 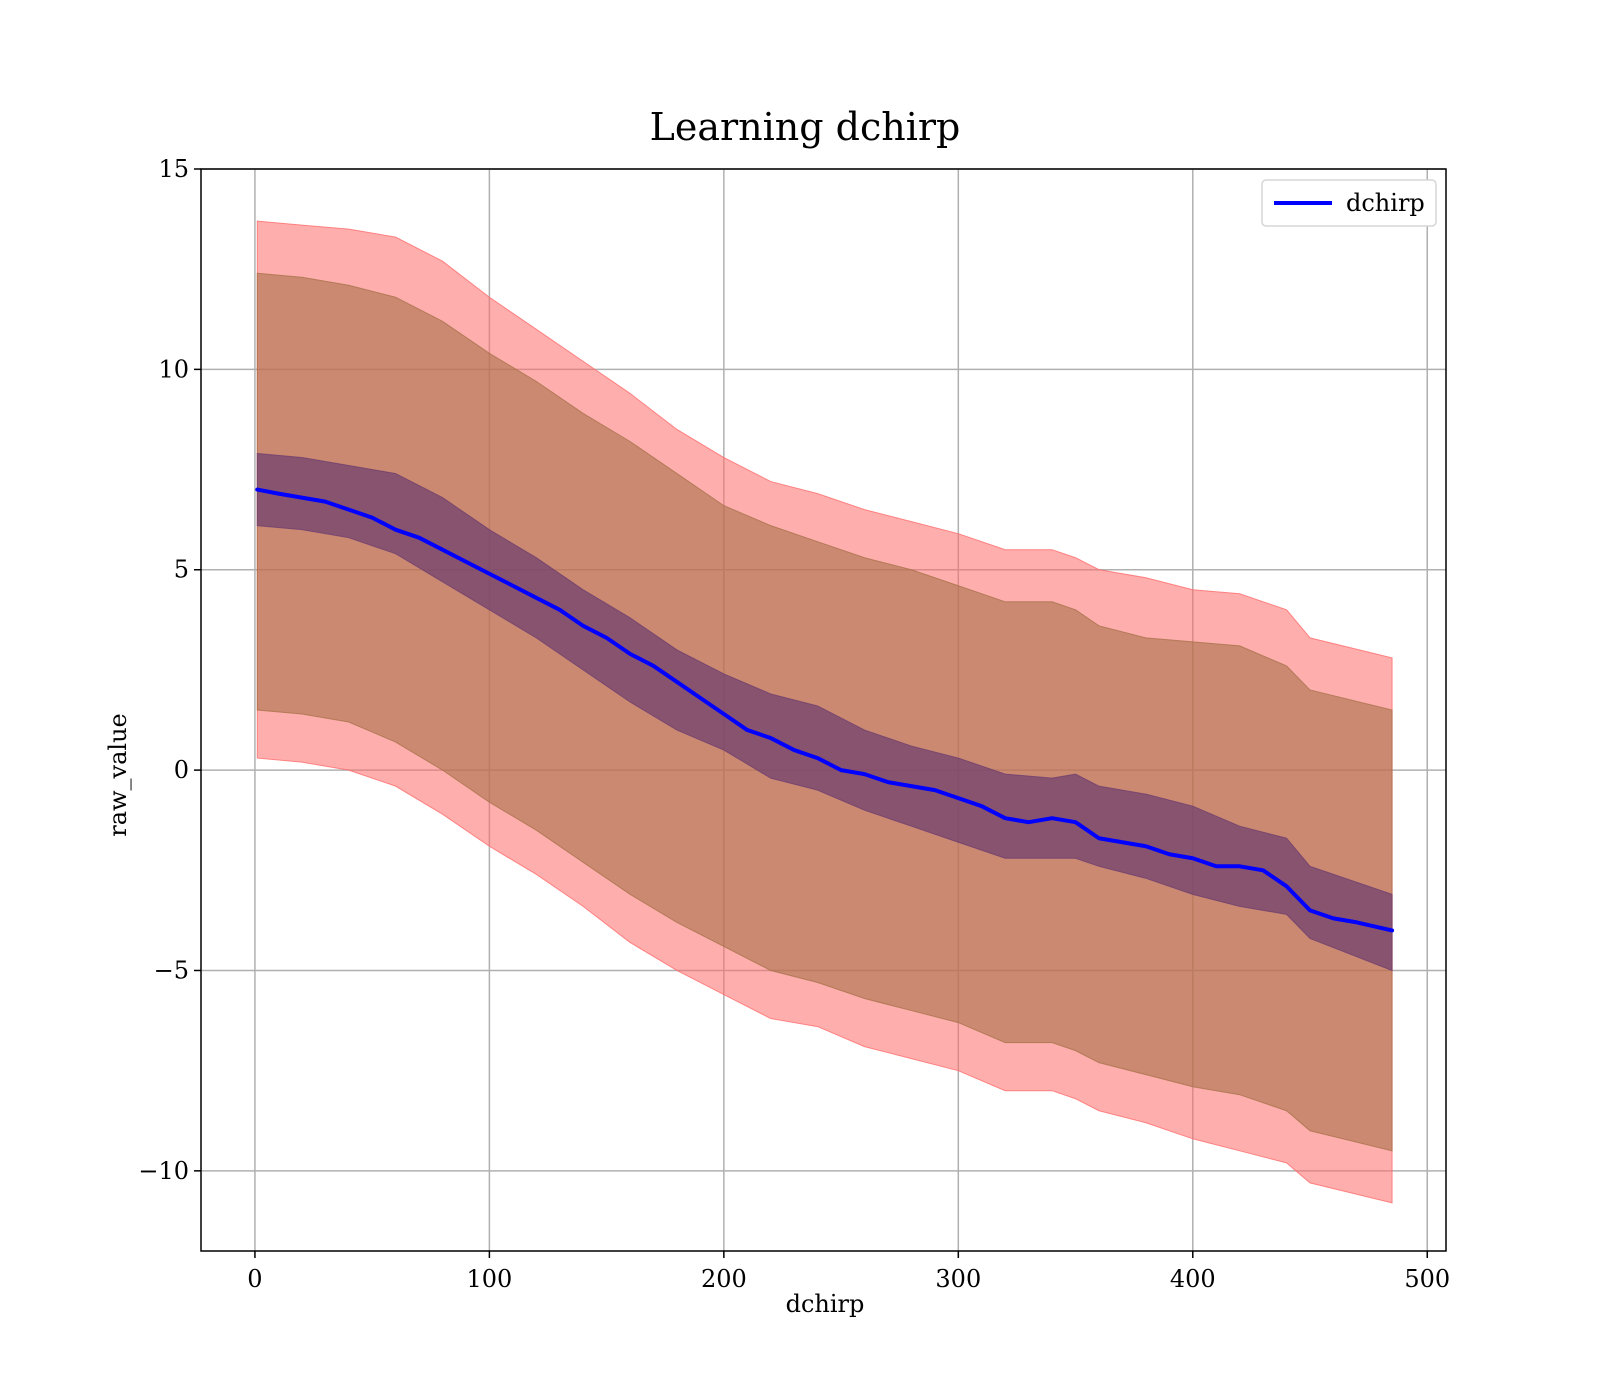 I want to click on y-tick-label: 0, so click(x=181, y=770).